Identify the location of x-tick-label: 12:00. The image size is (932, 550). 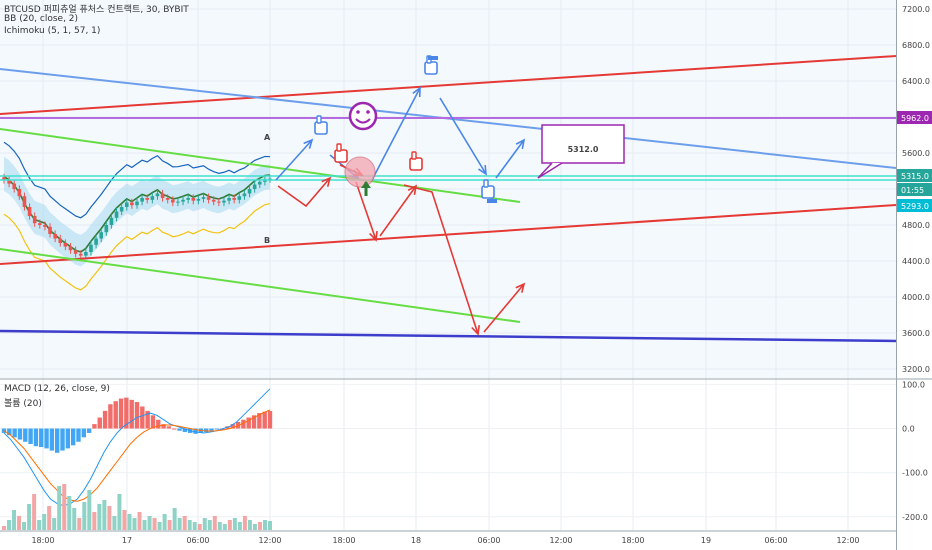
(560, 540).